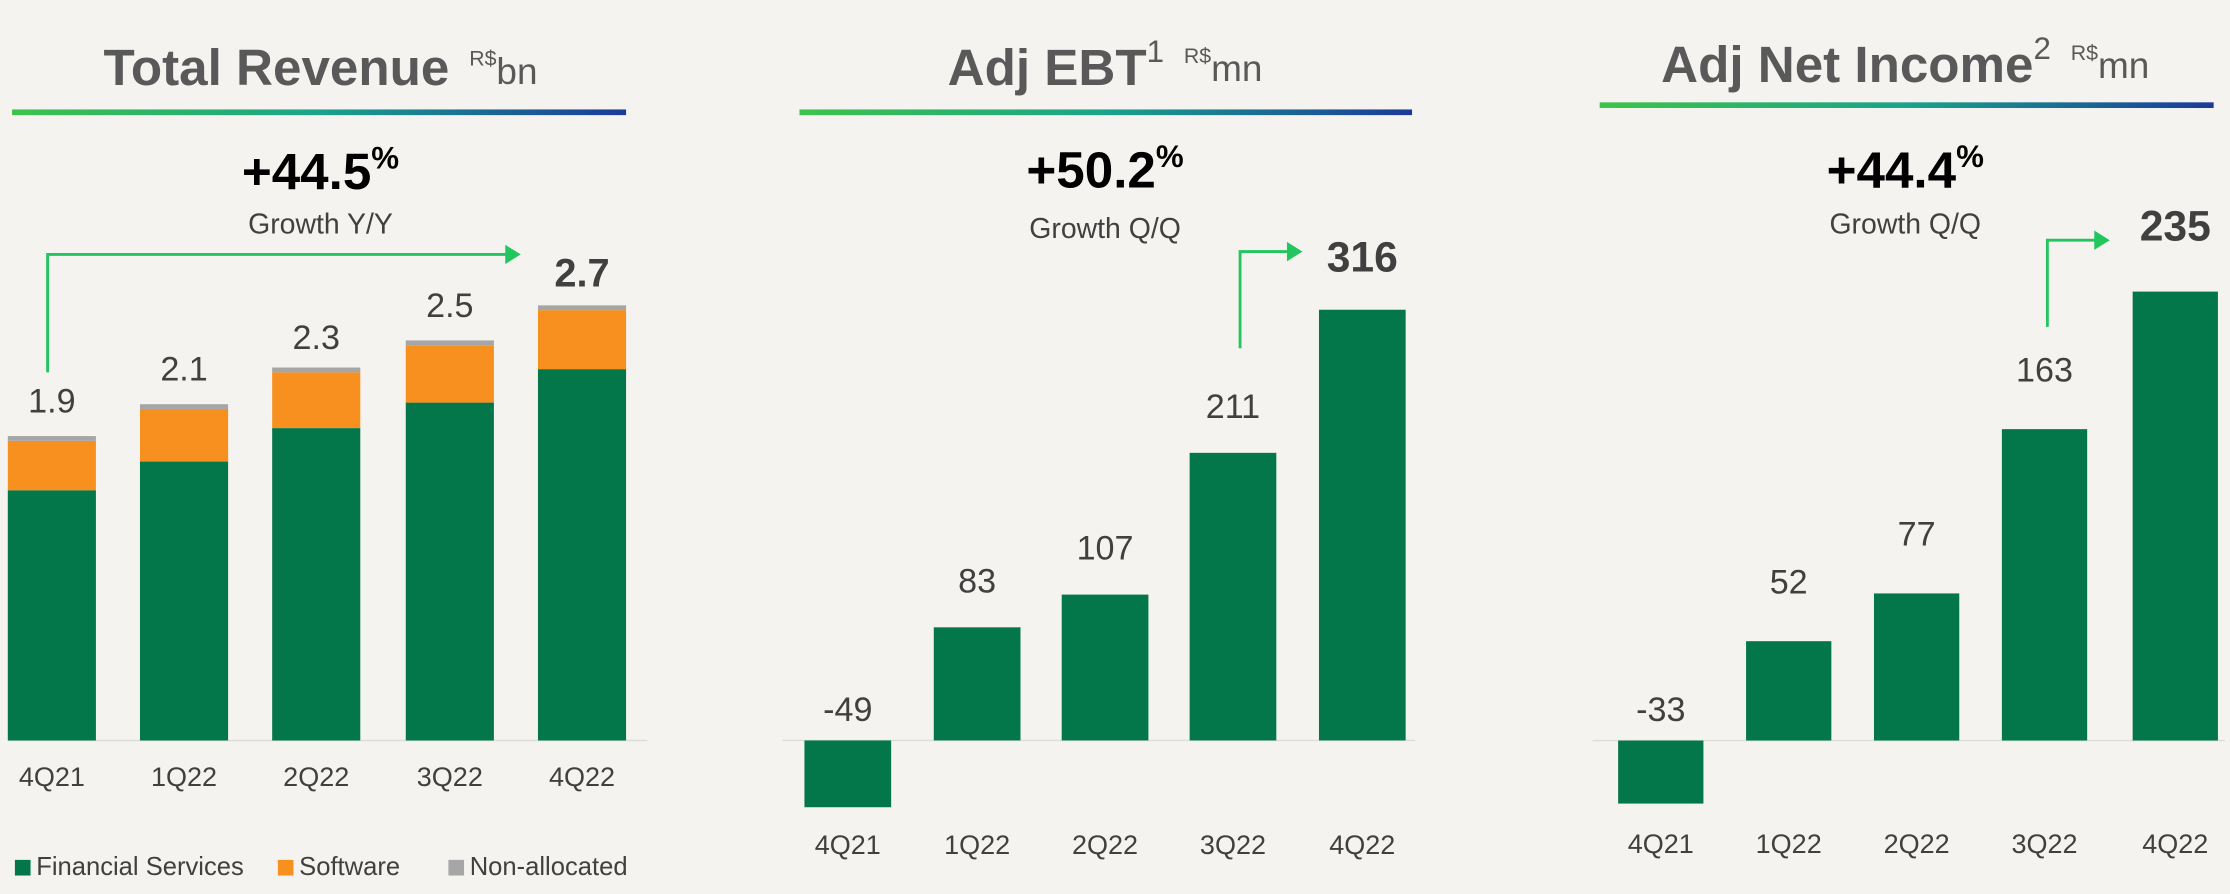 The image size is (2230, 894). What do you see at coordinates (1917, 535) in the screenshot?
I see `value-label: 77` at bounding box center [1917, 535].